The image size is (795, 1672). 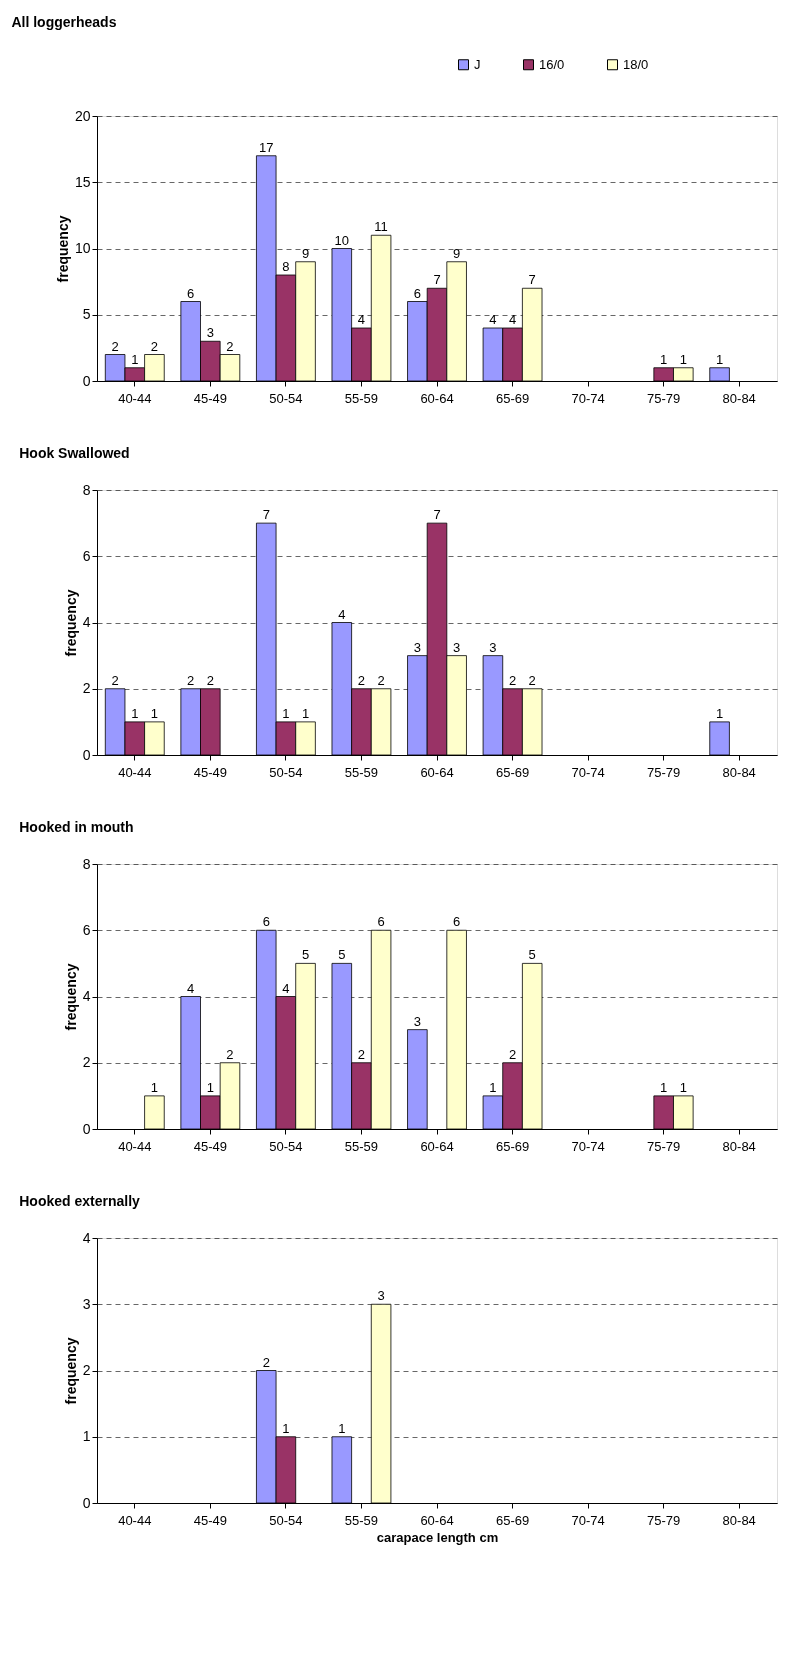 I want to click on y-tick-label: 10, so click(x=82, y=248).